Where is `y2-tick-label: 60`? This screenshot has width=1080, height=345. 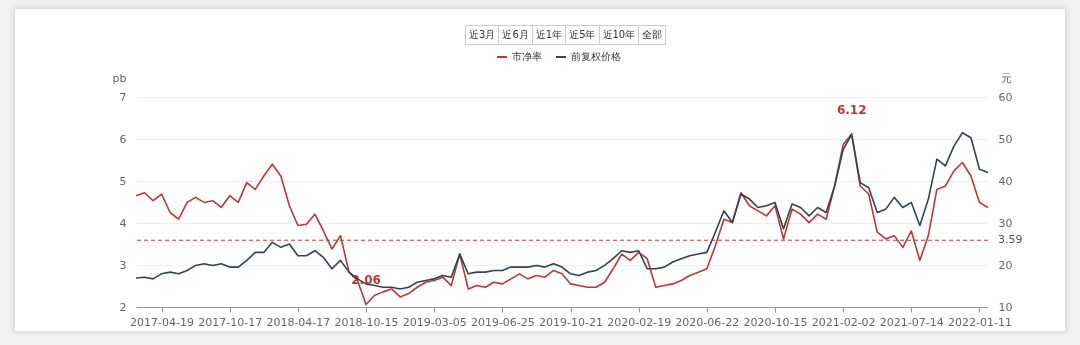
y2-tick-label: 60 is located at coordinates (1005, 97).